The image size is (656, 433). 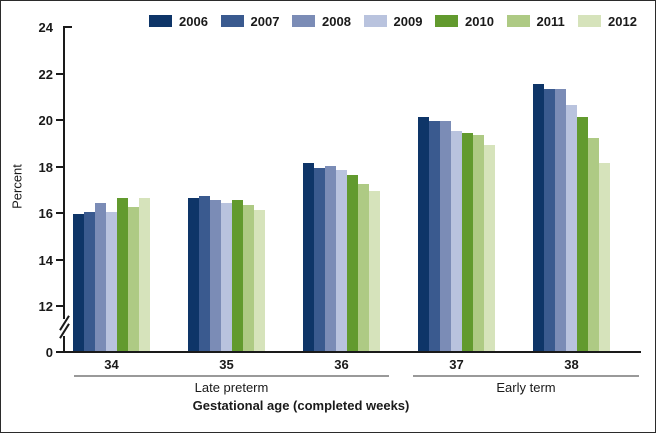 What do you see at coordinates (248, 278) in the screenshot?
I see `bar-2011-35wk` at bounding box center [248, 278].